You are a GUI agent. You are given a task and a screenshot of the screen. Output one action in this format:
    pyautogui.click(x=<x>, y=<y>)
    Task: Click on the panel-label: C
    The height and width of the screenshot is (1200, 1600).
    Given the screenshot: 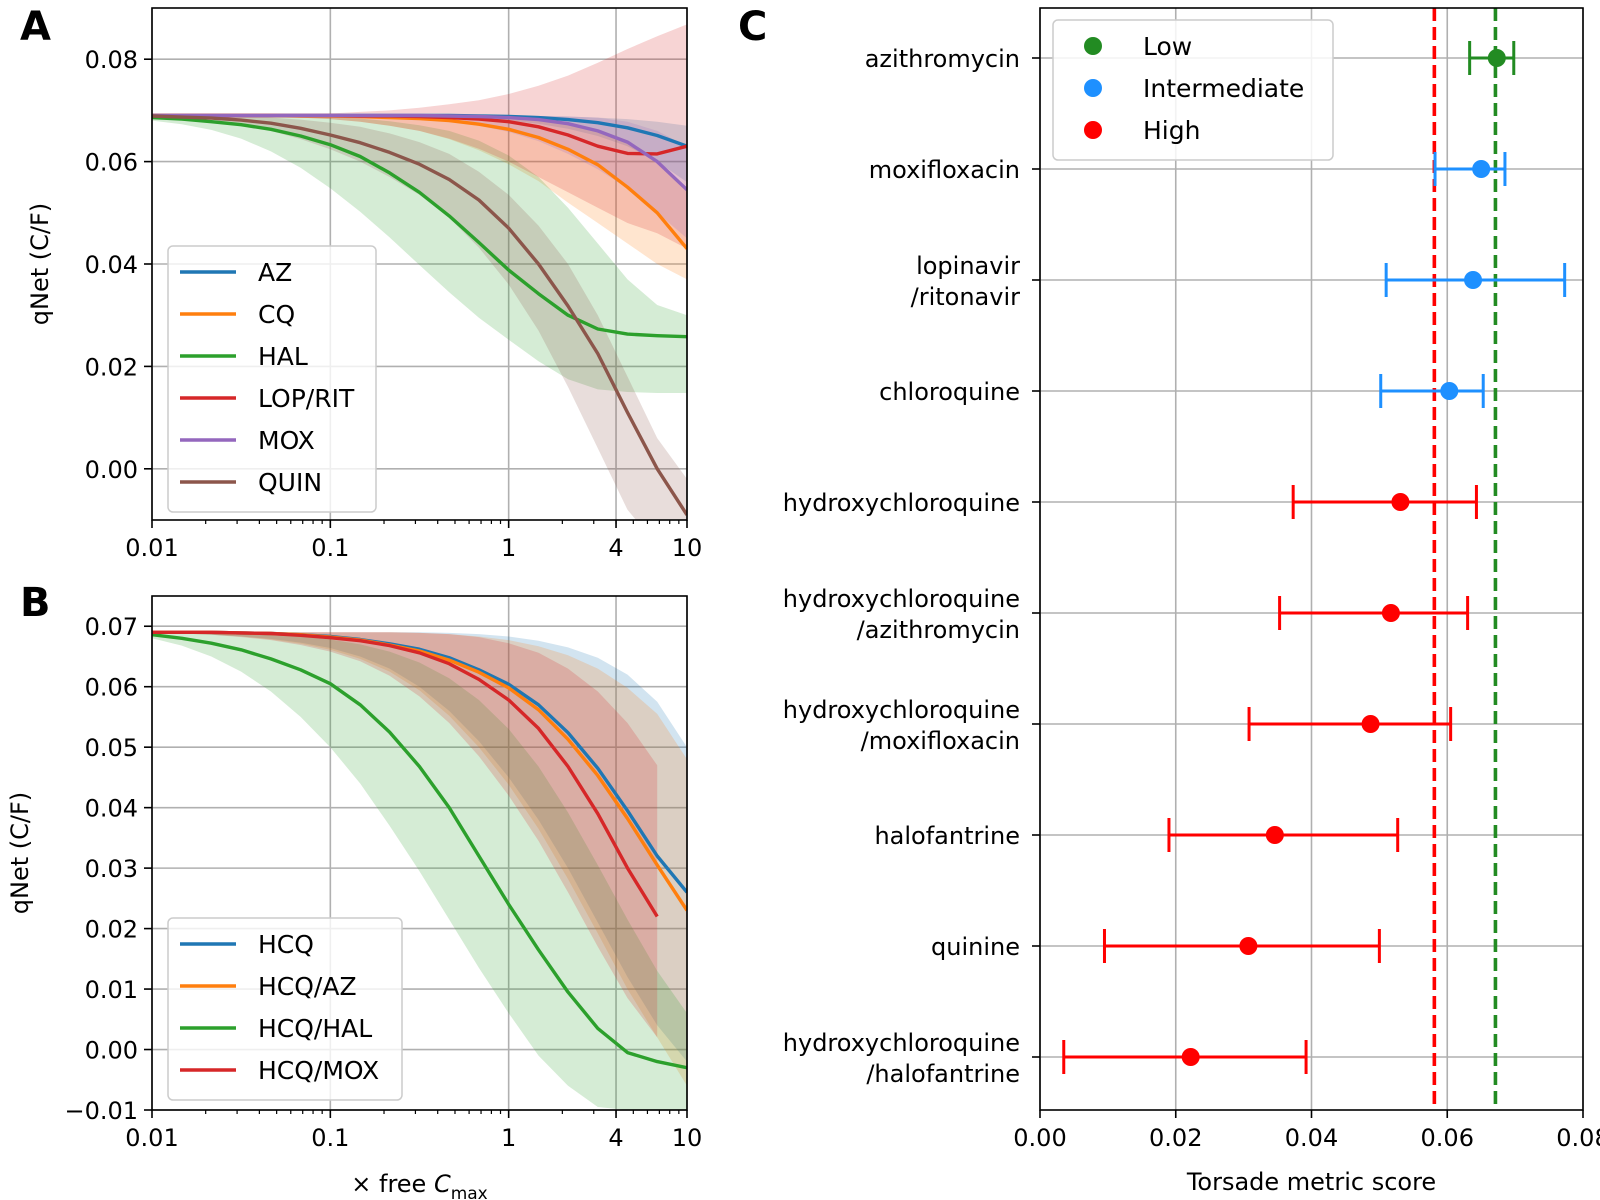 What is the action you would take?
    pyautogui.click(x=752, y=27)
    